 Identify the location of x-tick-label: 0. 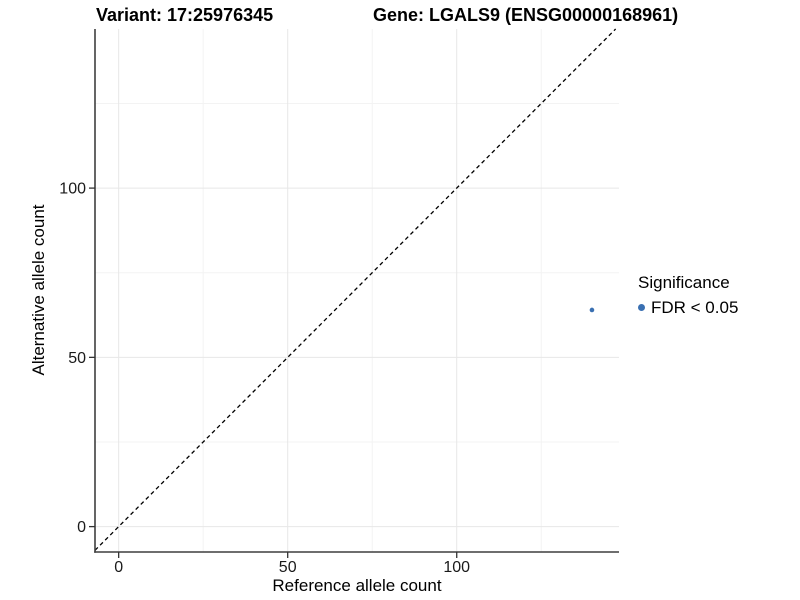
(118, 567).